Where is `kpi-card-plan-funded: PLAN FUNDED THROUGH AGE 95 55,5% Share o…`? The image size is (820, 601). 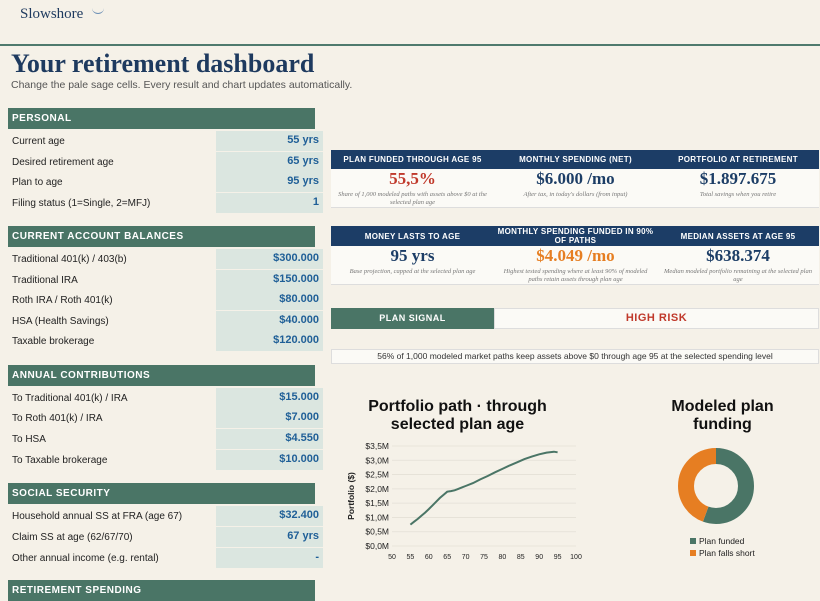
kpi-card-plan-funded: PLAN FUNDED THROUGH AGE 95 55,5% Share o… is located at coordinates (412, 179).